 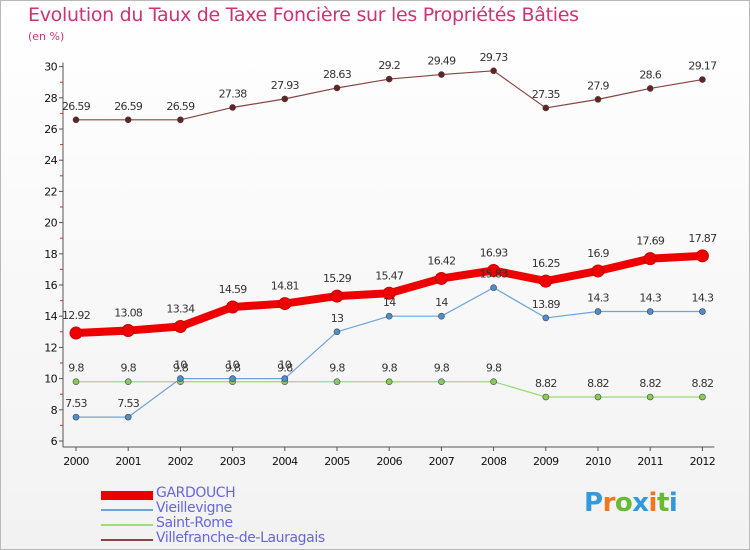 What do you see at coordinates (640, 503) in the screenshot?
I see `logo-letter: x` at bounding box center [640, 503].